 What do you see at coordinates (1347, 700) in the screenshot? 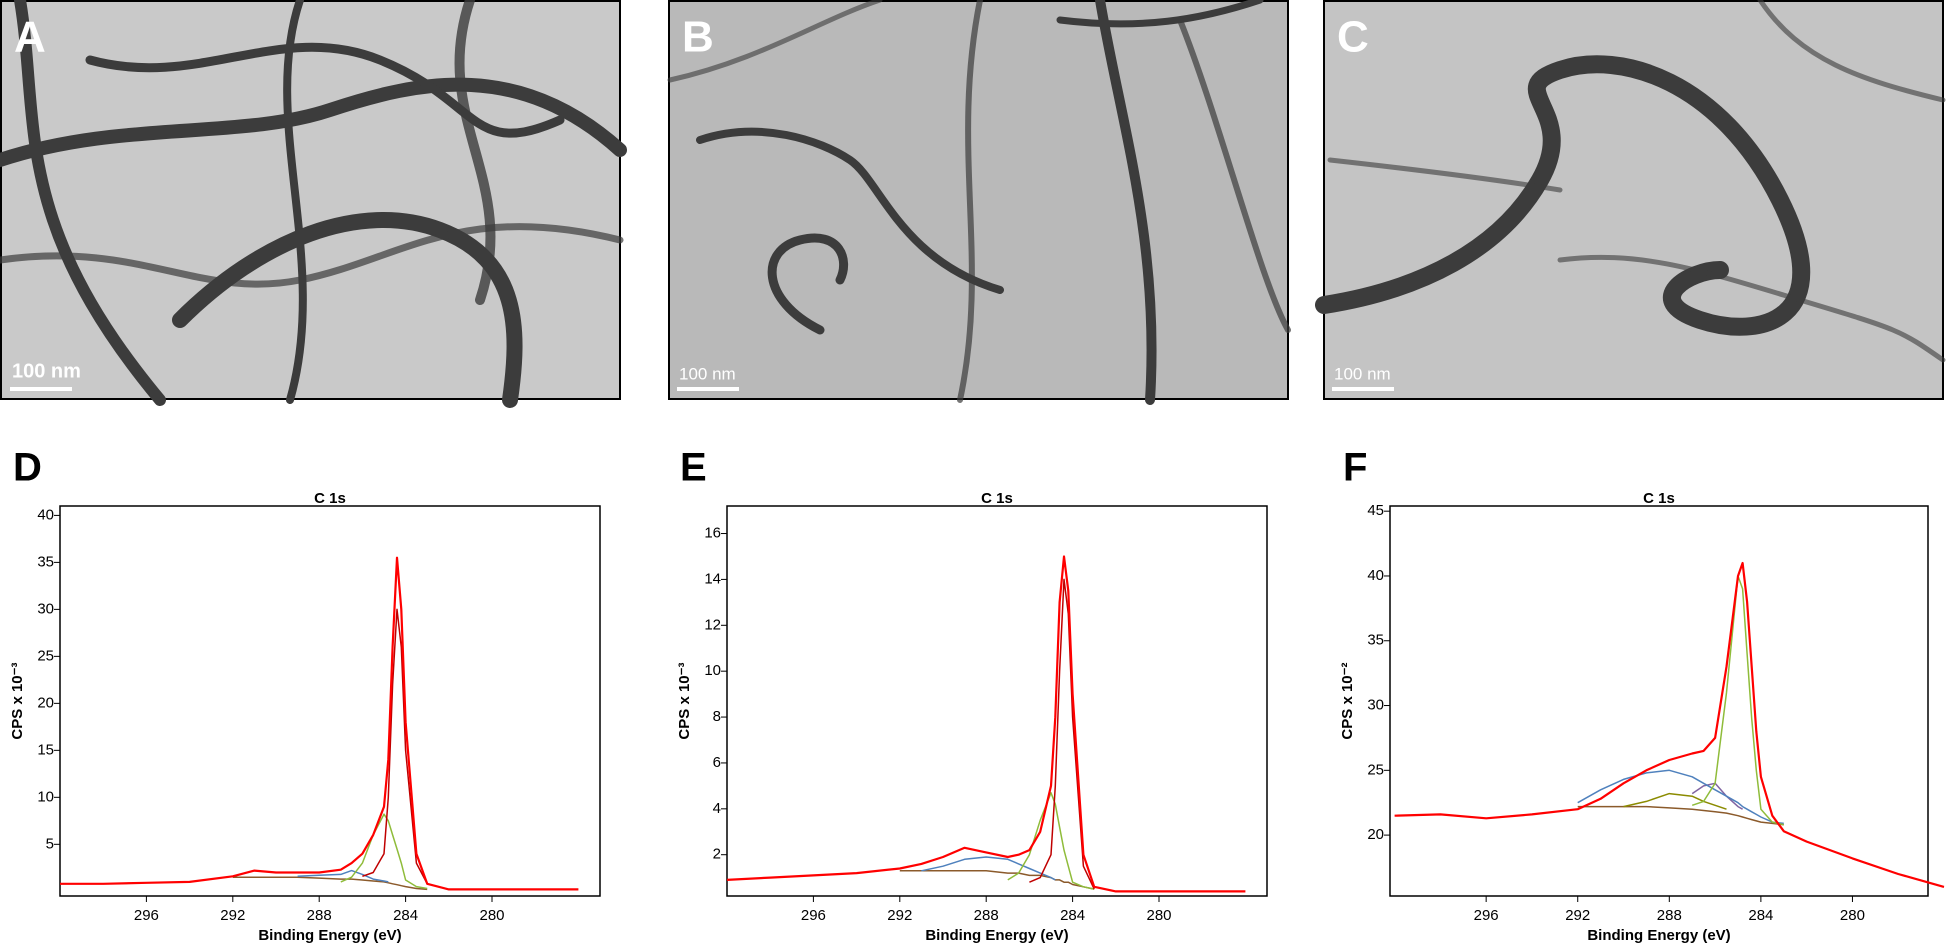
I see `y-axis-label: CPS x 10⁻²` at bounding box center [1347, 700].